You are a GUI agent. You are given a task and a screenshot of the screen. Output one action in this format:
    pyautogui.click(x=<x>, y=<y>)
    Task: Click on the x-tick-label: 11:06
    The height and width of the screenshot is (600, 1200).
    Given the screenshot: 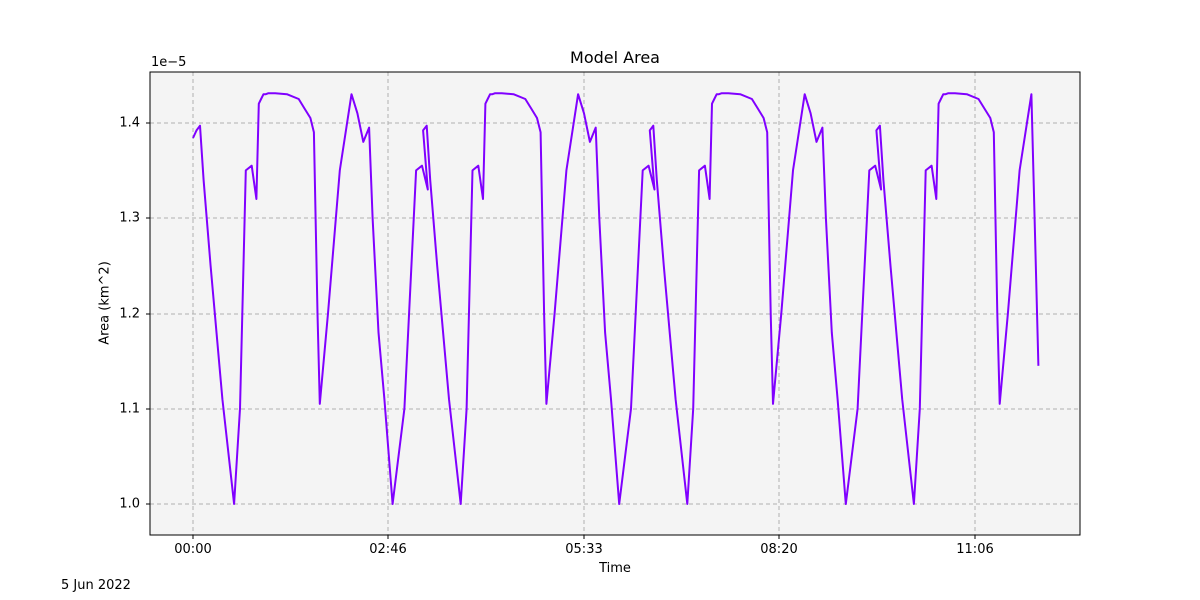 What is the action you would take?
    pyautogui.click(x=975, y=549)
    